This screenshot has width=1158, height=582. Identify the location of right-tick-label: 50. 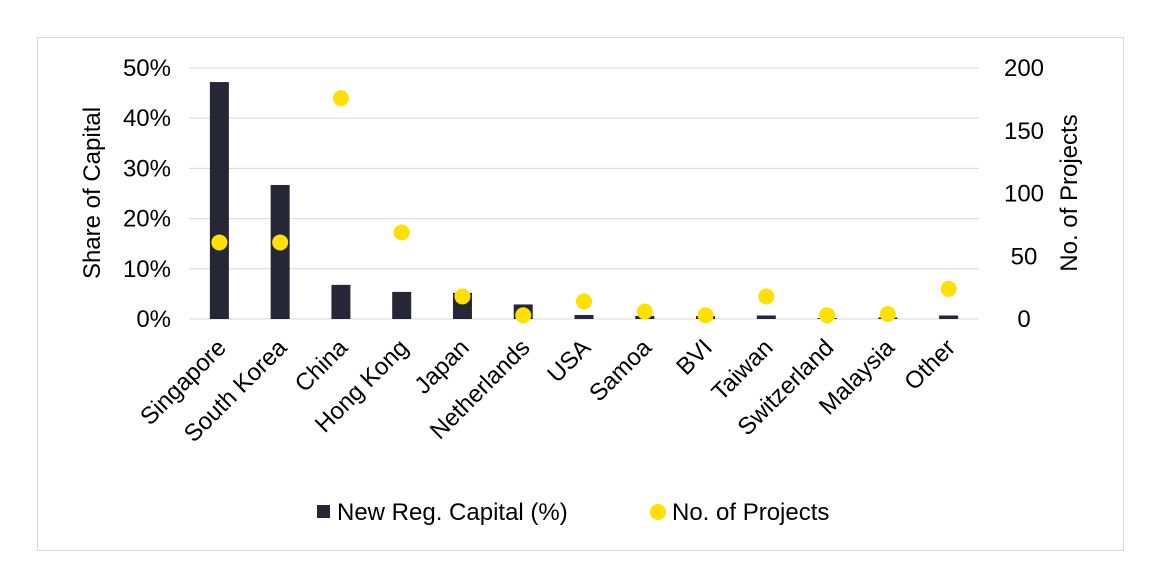
(1024, 256).